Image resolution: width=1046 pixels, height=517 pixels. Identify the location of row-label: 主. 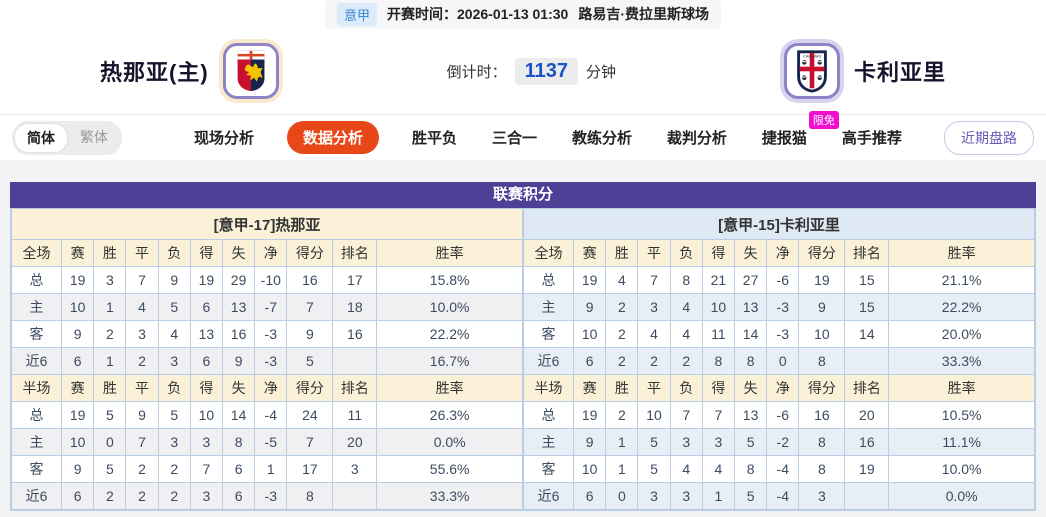
(548, 307).